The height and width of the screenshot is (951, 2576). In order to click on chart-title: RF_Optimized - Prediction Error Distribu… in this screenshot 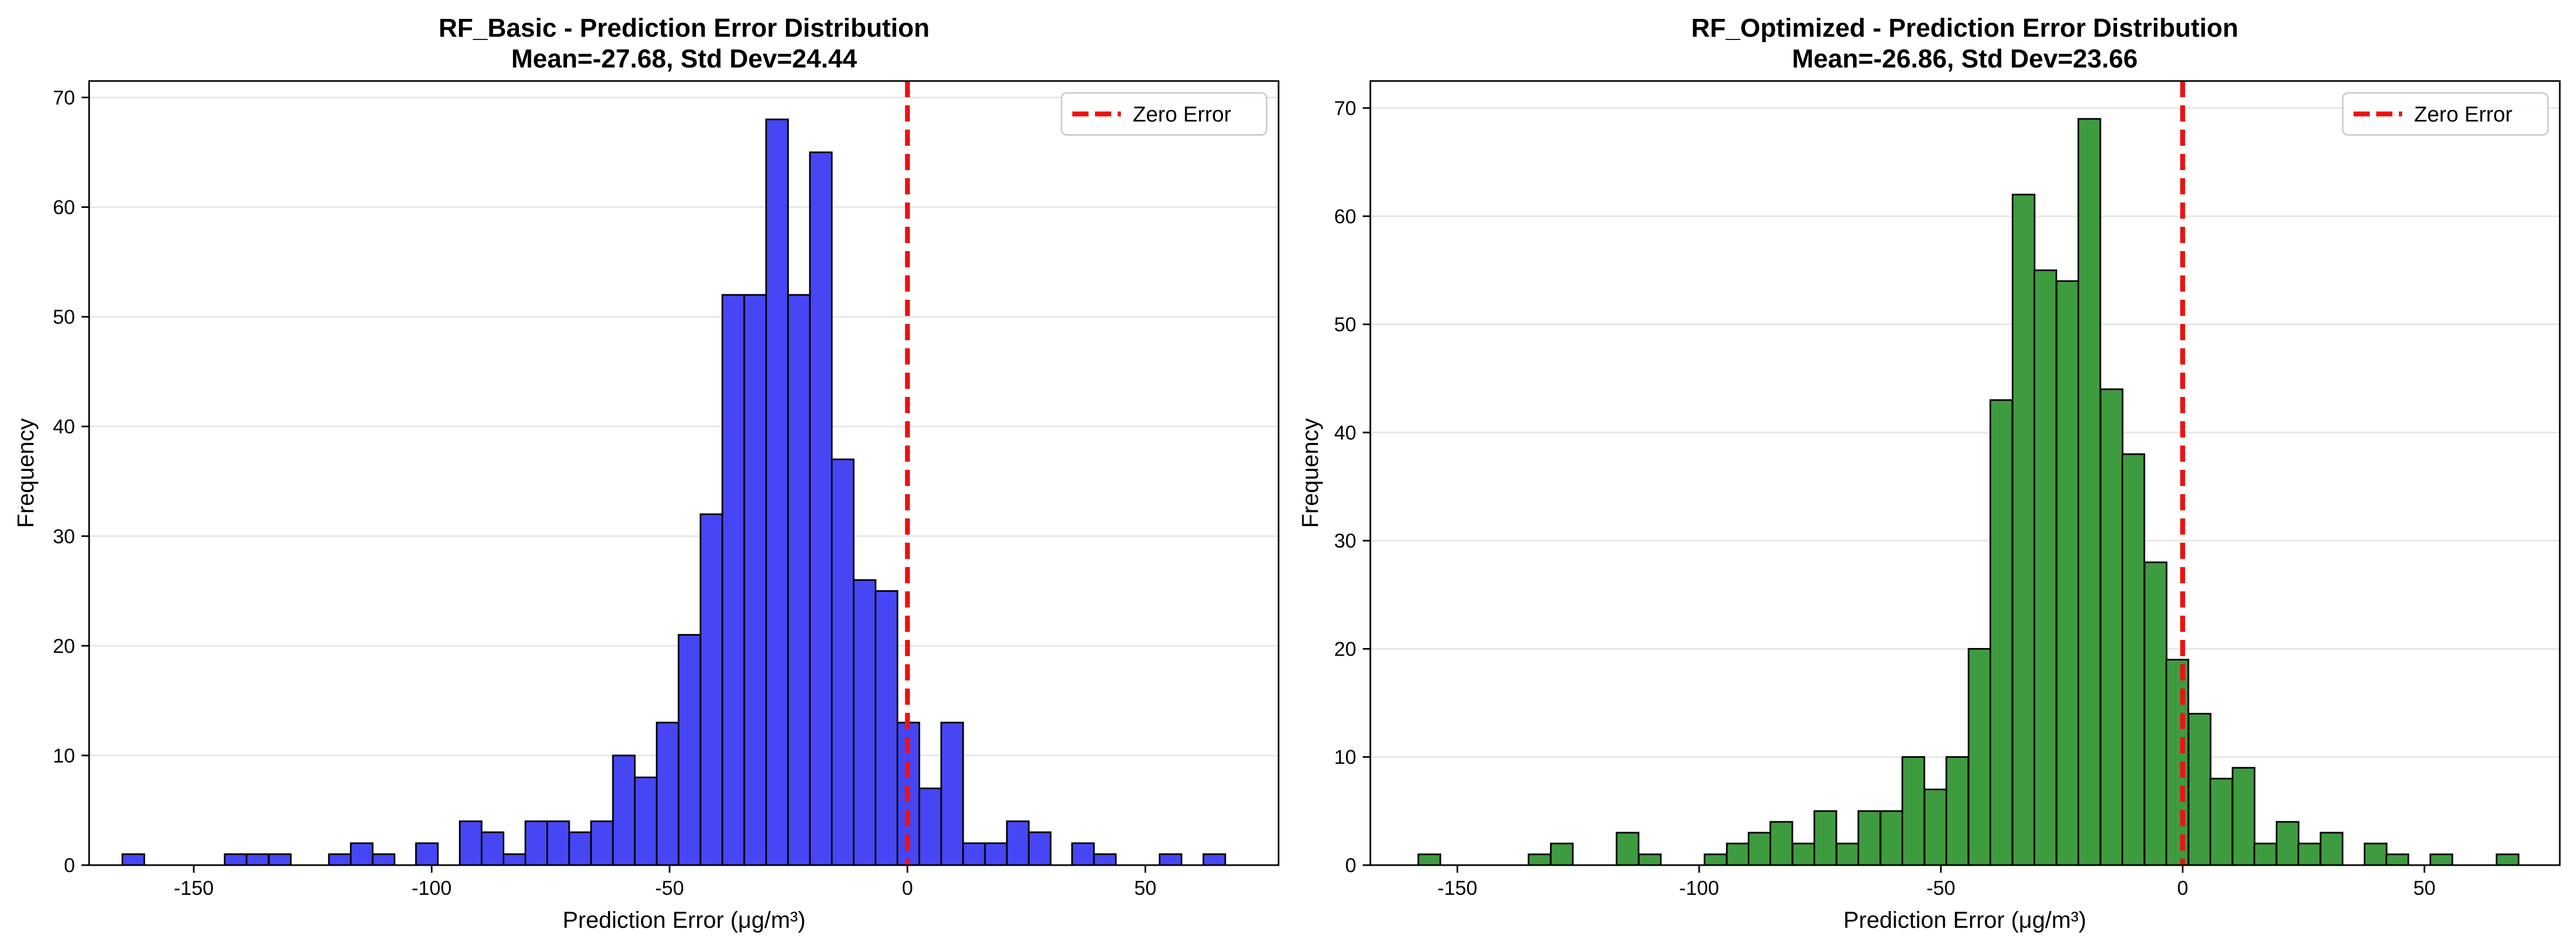, I will do `click(1965, 28)`.